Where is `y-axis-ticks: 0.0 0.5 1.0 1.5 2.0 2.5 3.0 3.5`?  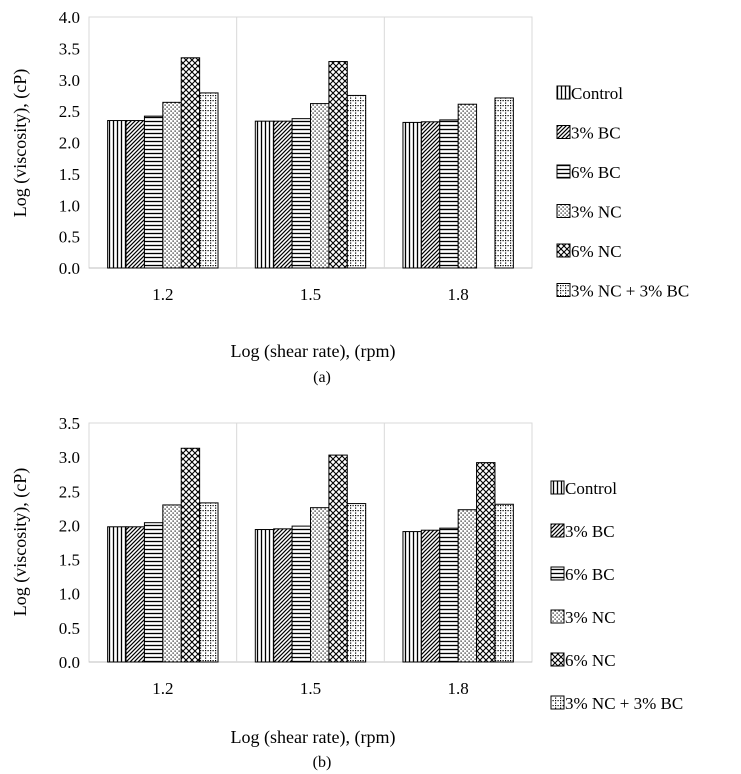
y-axis-ticks: 0.0 0.5 1.0 1.5 2.0 2.5 3.0 3.5 is located at coordinates (69, 543).